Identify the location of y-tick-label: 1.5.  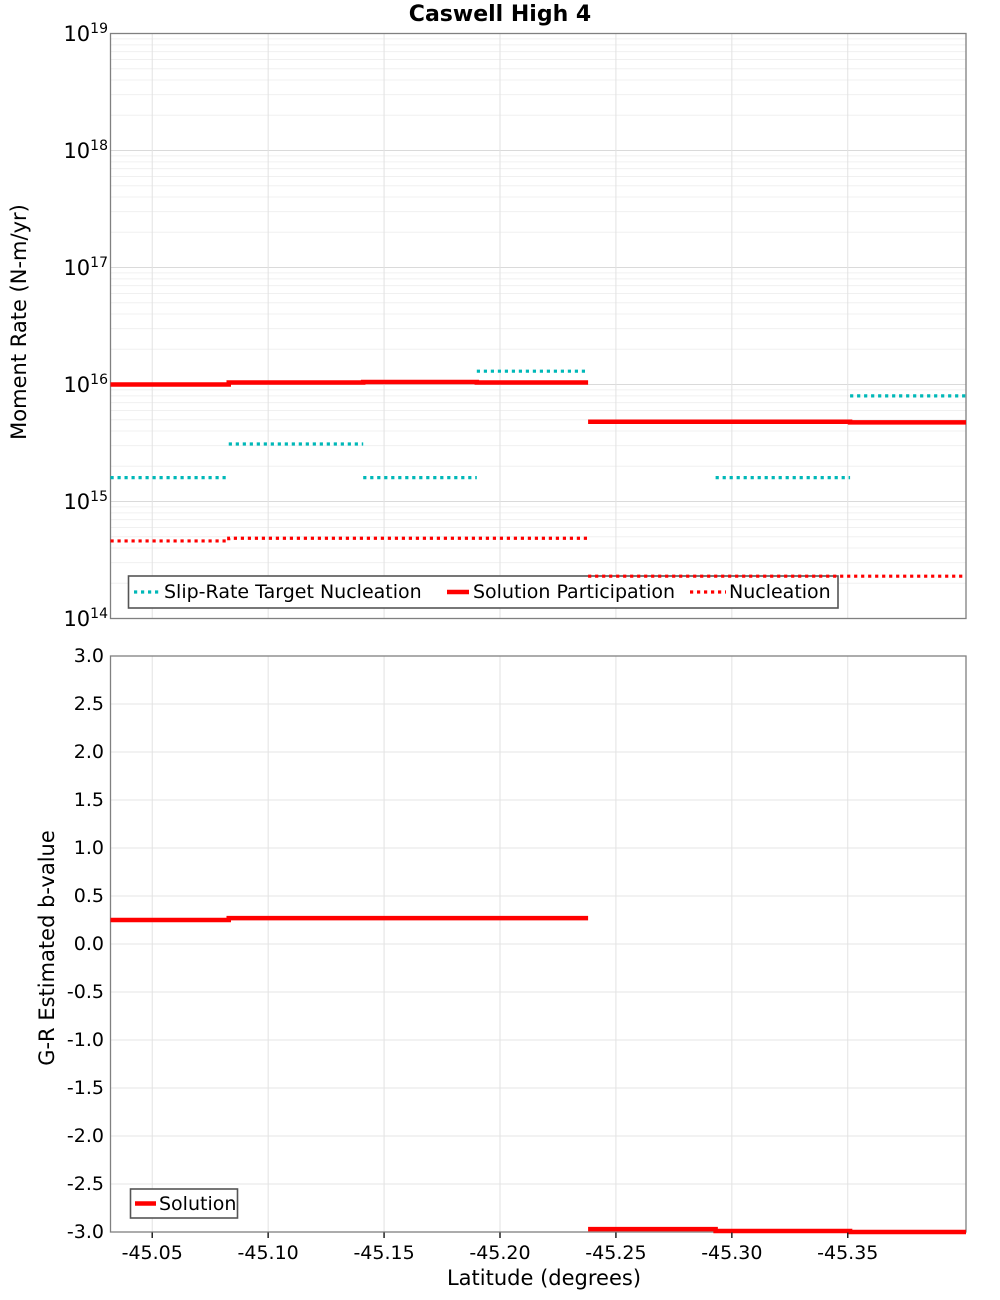
(88, 800).